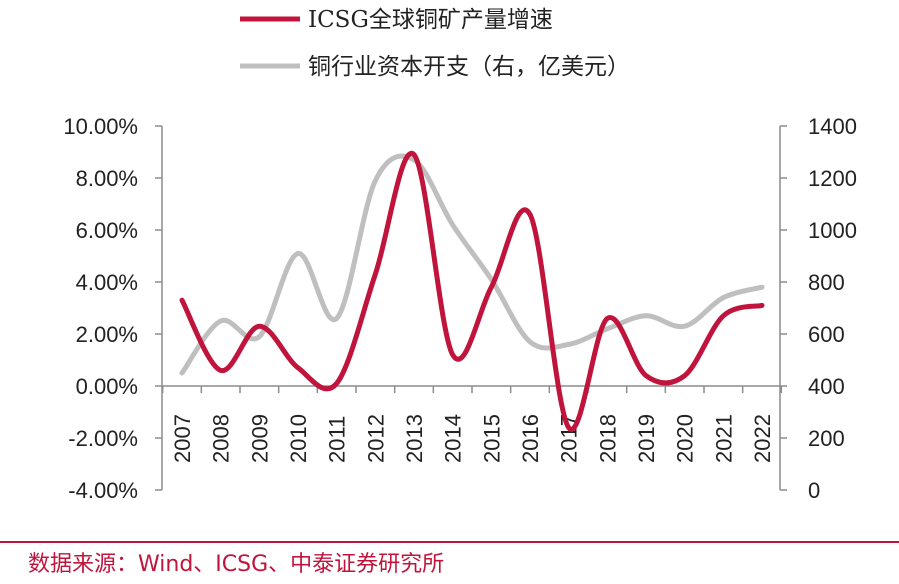 This screenshot has width=899, height=584. Describe the element at coordinates (182, 438) in the screenshot. I see `x-axis-tick-label: 2007` at that location.